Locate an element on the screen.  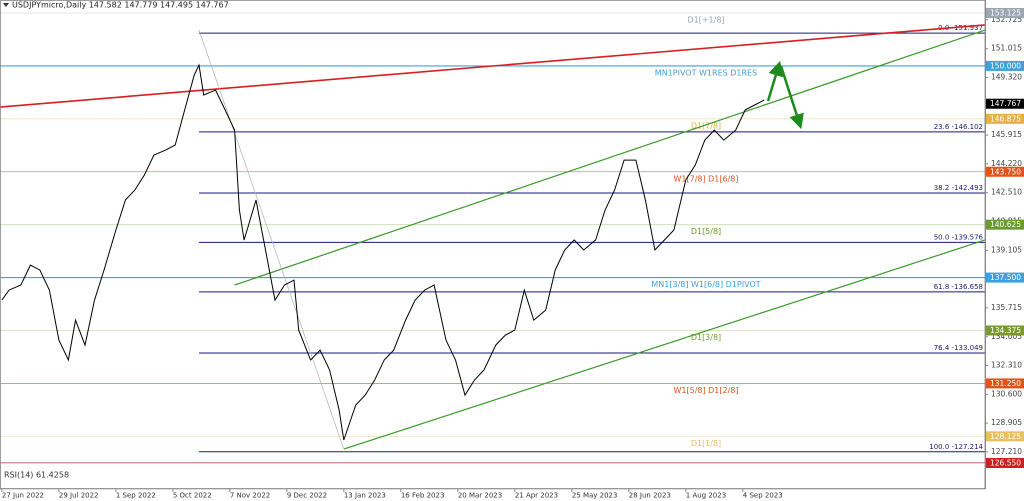
level-text: W1[7/8] D1[6/8] is located at coordinates (705, 178).